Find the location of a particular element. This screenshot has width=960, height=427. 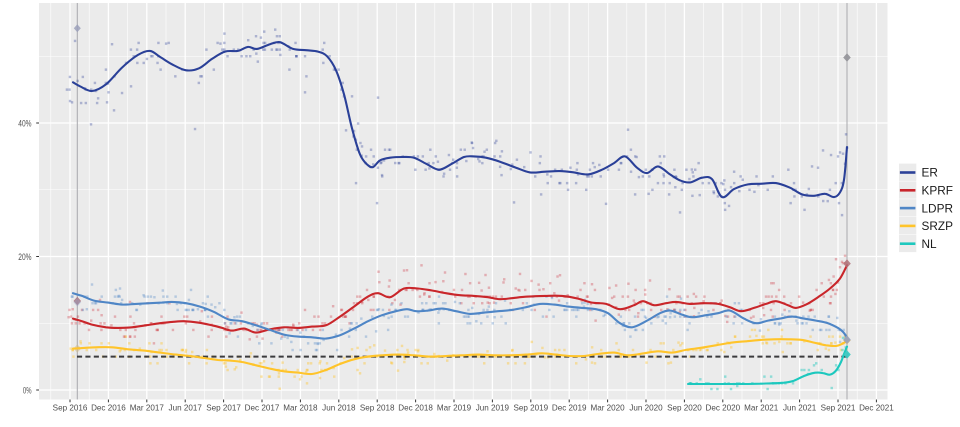

svg-text: Sep 2016 is located at coordinates (70, 408).